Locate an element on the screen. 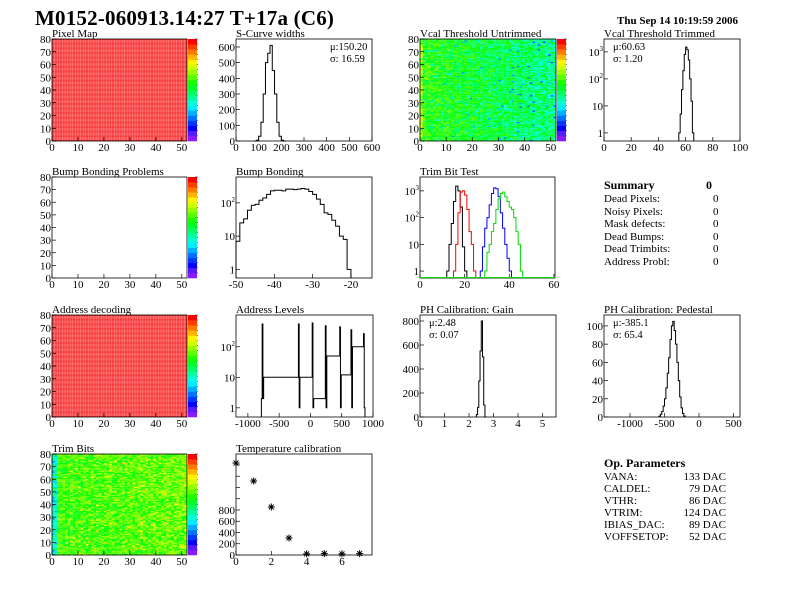 This screenshot has width=792, height=612. color-scale-segment is located at coordinates (192, 62).